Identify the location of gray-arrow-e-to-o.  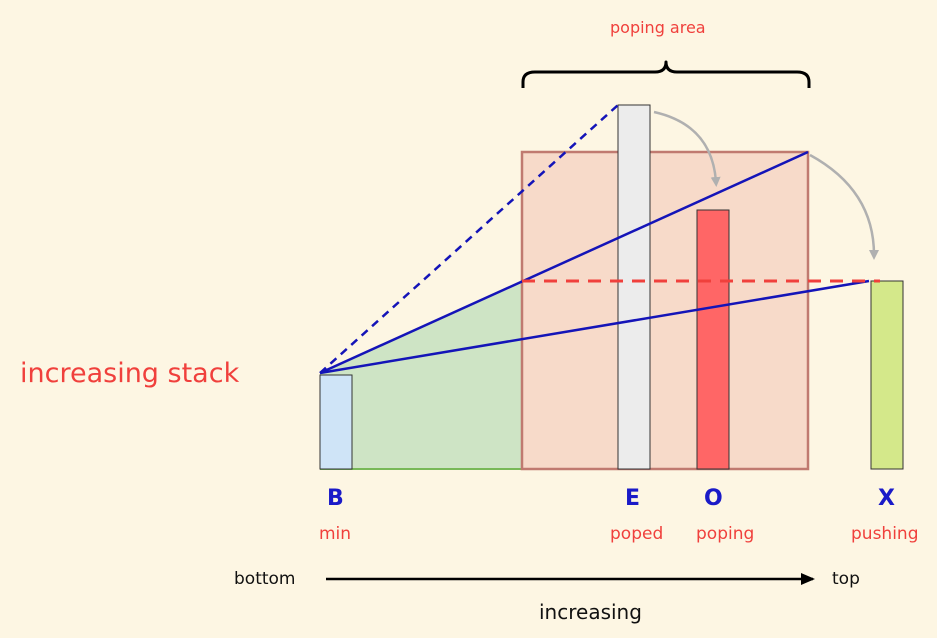
(687, 148).